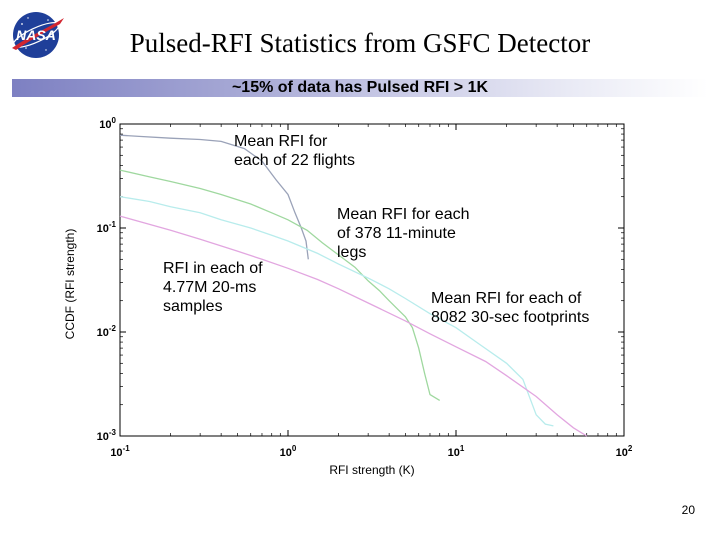 This screenshot has width=720, height=540. I want to click on y-tick-label: 10⁻², so click(107, 331).